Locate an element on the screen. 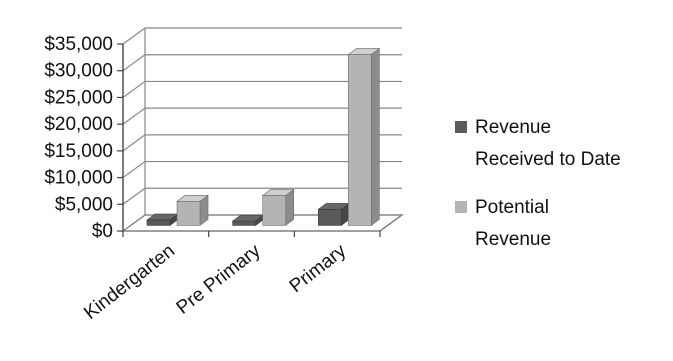  legend: Revenue Received to Date Potential Revenue is located at coordinates (538, 183).